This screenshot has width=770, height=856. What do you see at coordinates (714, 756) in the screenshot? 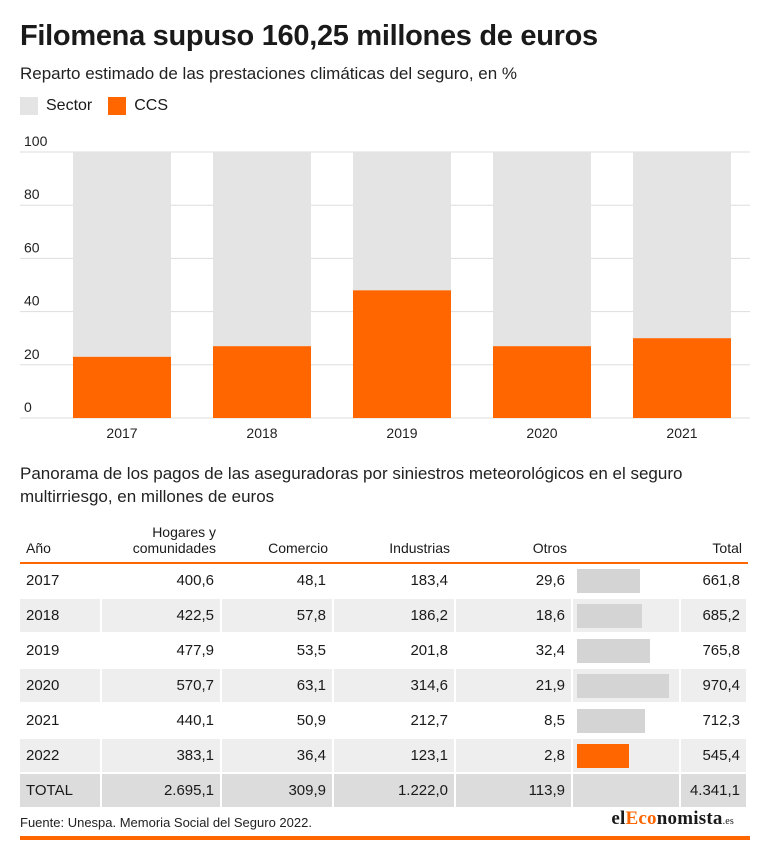
I see `cell-total: 545,4` at bounding box center [714, 756].